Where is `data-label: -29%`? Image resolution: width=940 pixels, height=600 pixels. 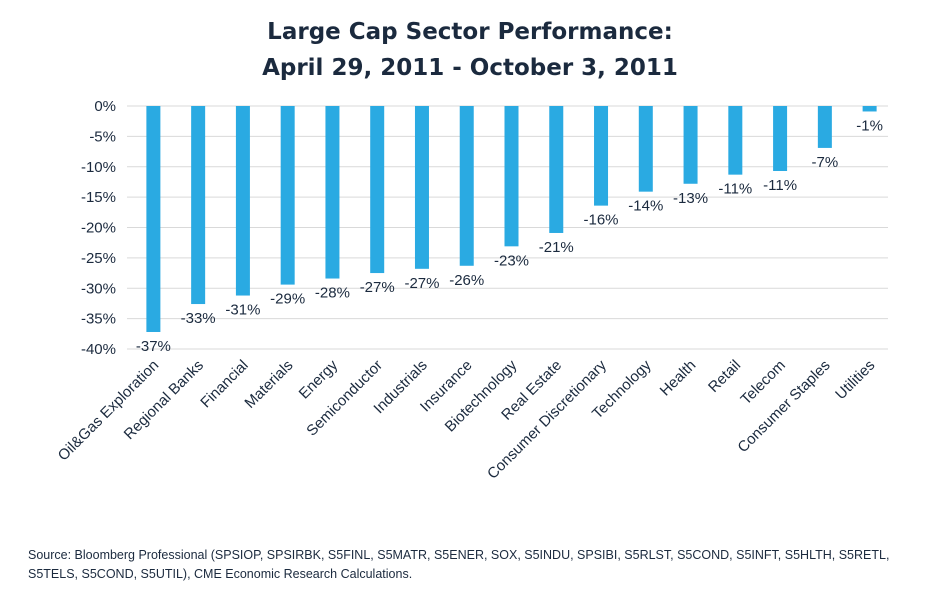 data-label: -29% is located at coordinates (287, 299).